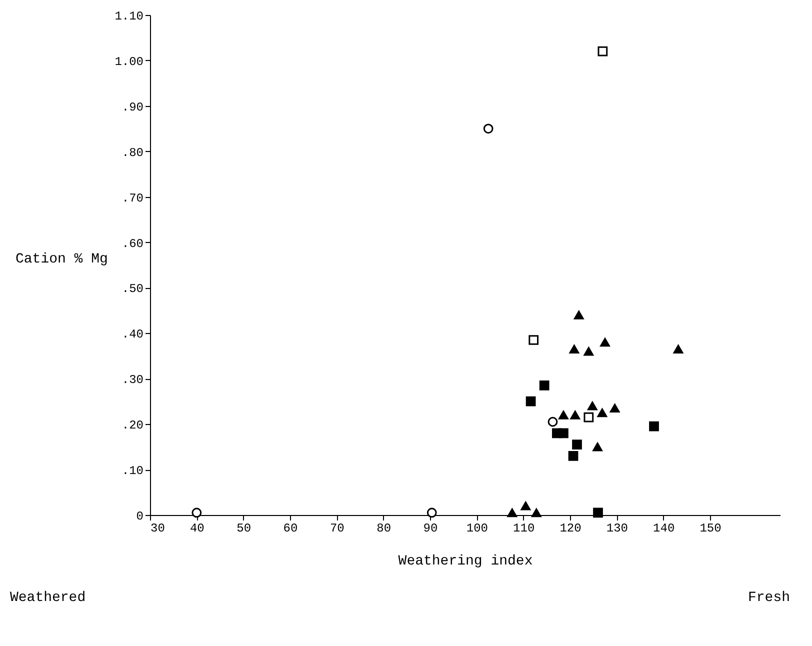 This screenshot has height=646, width=812. What do you see at coordinates (133, 289) in the screenshot?
I see `y-tick-label: .50` at bounding box center [133, 289].